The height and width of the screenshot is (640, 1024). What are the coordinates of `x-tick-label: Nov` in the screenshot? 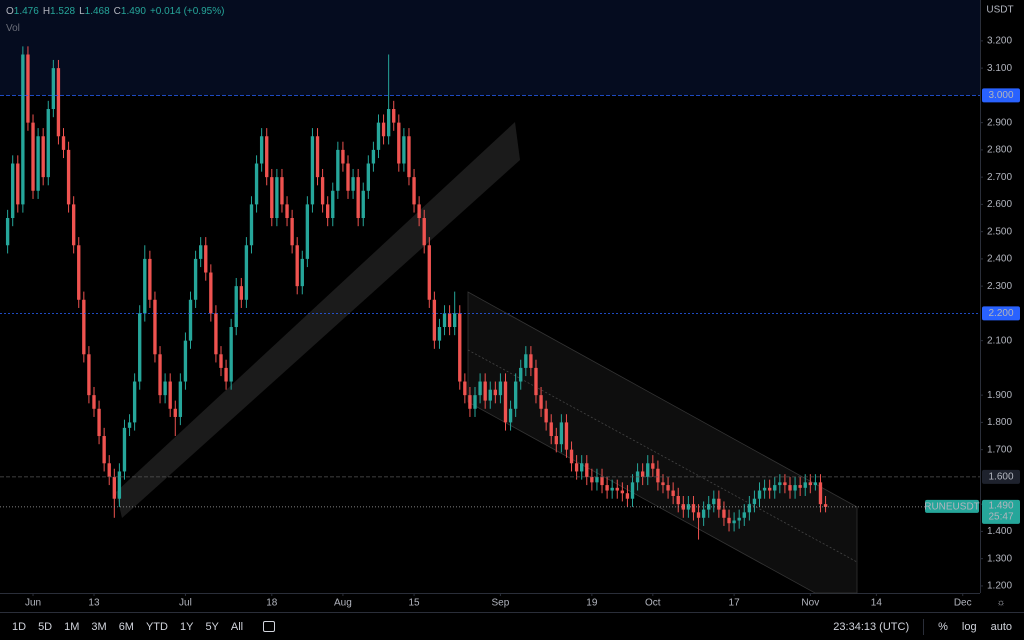 It's located at (810, 603).